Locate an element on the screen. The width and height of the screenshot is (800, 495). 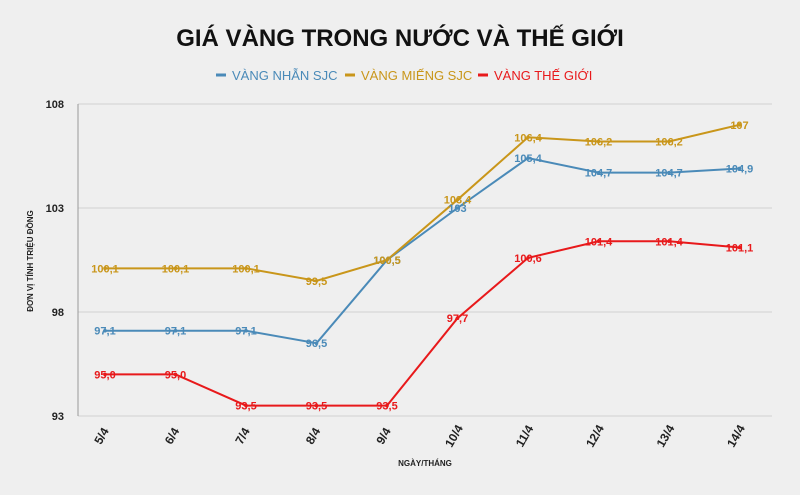
data-label: 101,1 is located at coordinates (740, 249).